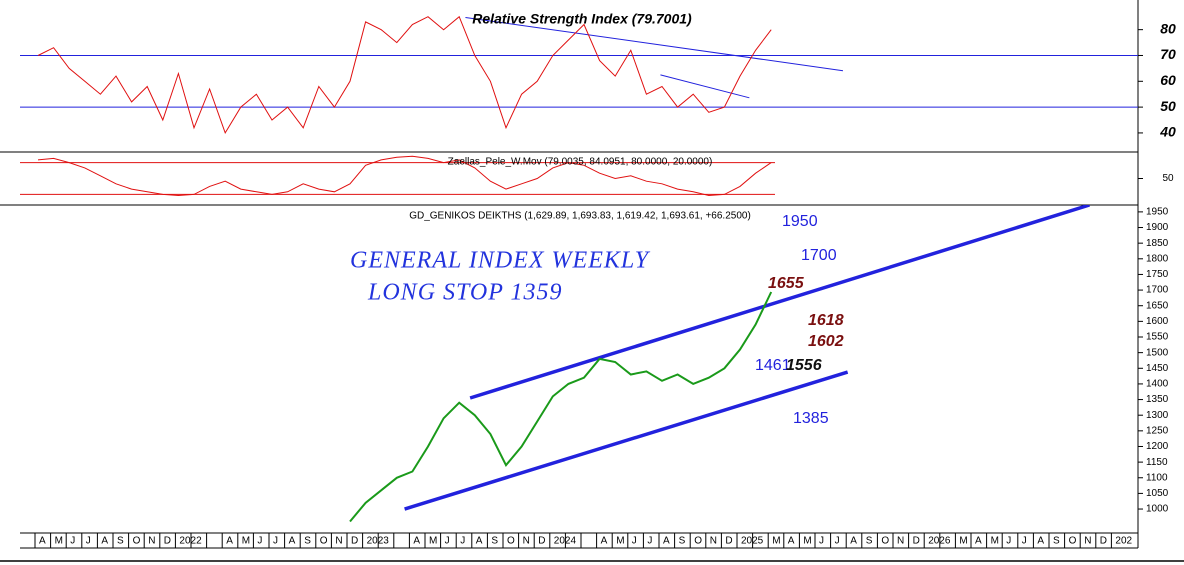 Image resolution: width=1184 pixels, height=565 pixels. Describe the element at coordinates (582, 19) in the screenshot. I see `panel-title: Relative Strength Index (79.7001)` at that location.